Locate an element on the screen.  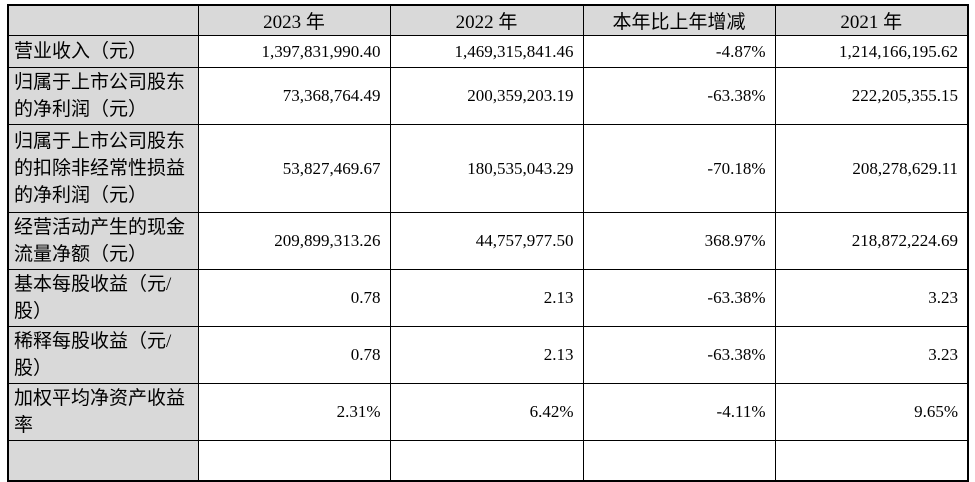
value-2022-cell: 1,469,315,841.46 is located at coordinates (486, 51).